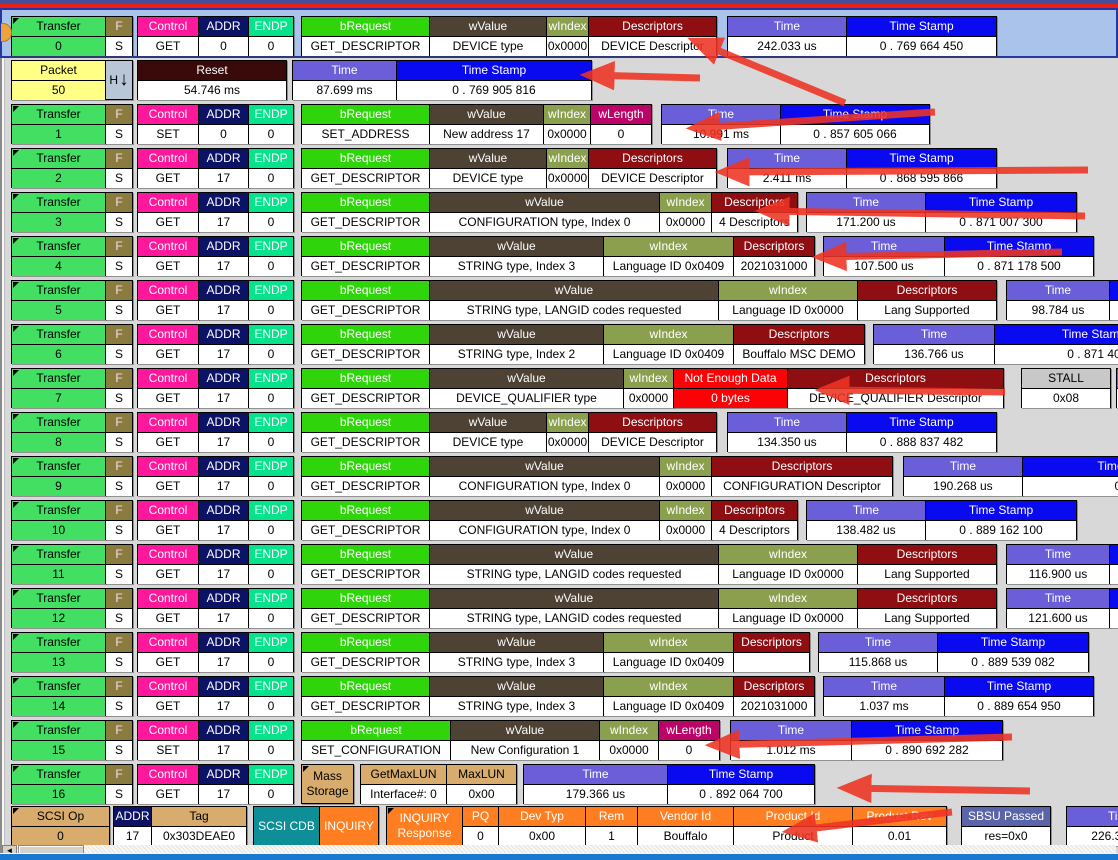 The image size is (1118, 860). What do you see at coordinates (927, 564) in the screenshot?
I see `descriptors-cell: Descriptors Lang Supported` at bounding box center [927, 564].